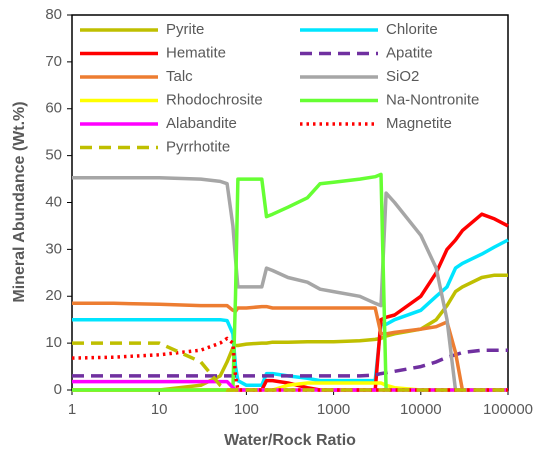  Describe the element at coordinates (402, 76) in the screenshot. I see `legend-label: SiO2` at that location.